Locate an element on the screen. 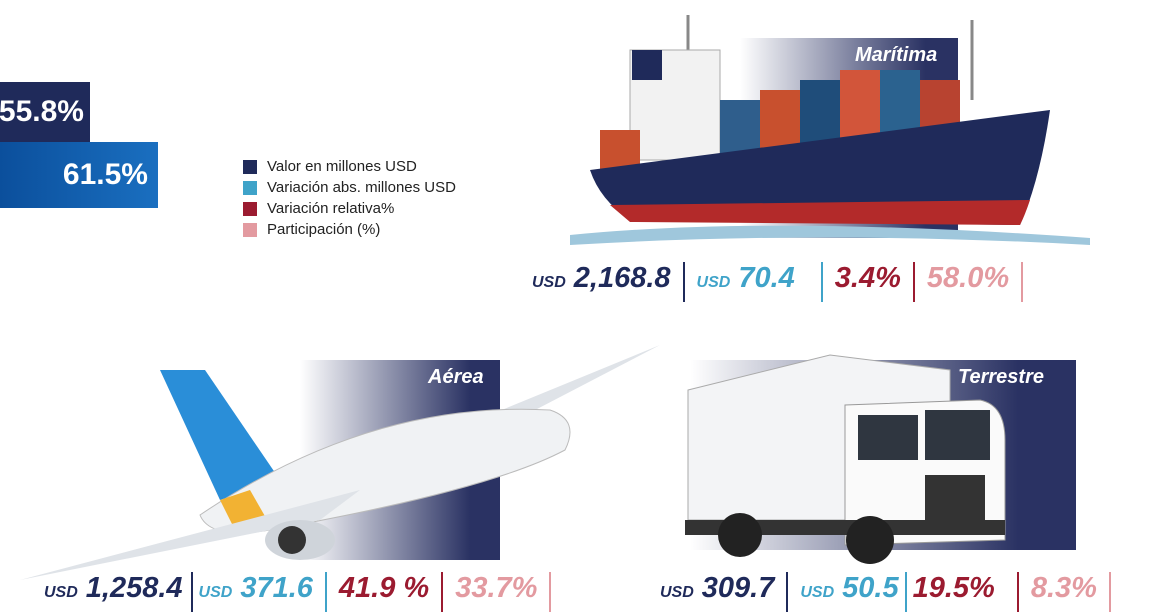 This screenshot has height=616, width=1170. summary-value: 61.5% is located at coordinates (105, 174).